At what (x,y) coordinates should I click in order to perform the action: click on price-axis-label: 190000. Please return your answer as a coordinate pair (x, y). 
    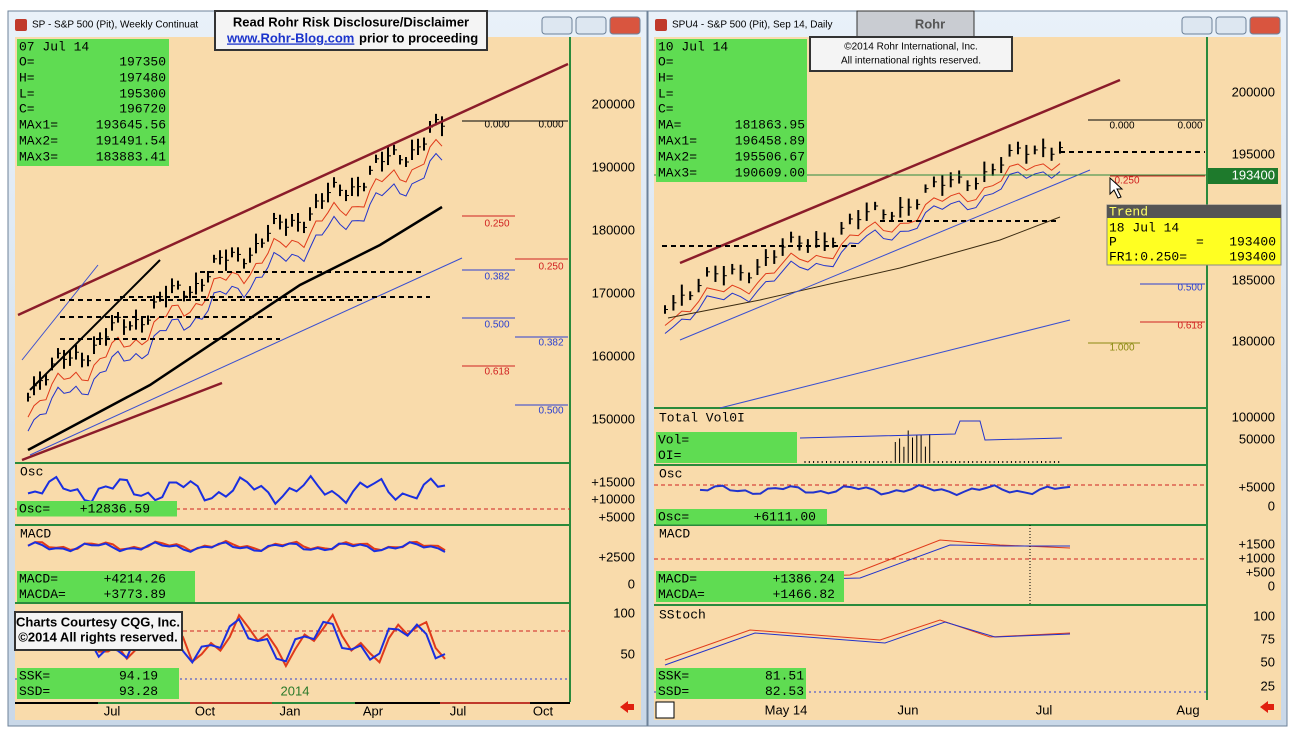
    Looking at the image, I should click on (613, 166).